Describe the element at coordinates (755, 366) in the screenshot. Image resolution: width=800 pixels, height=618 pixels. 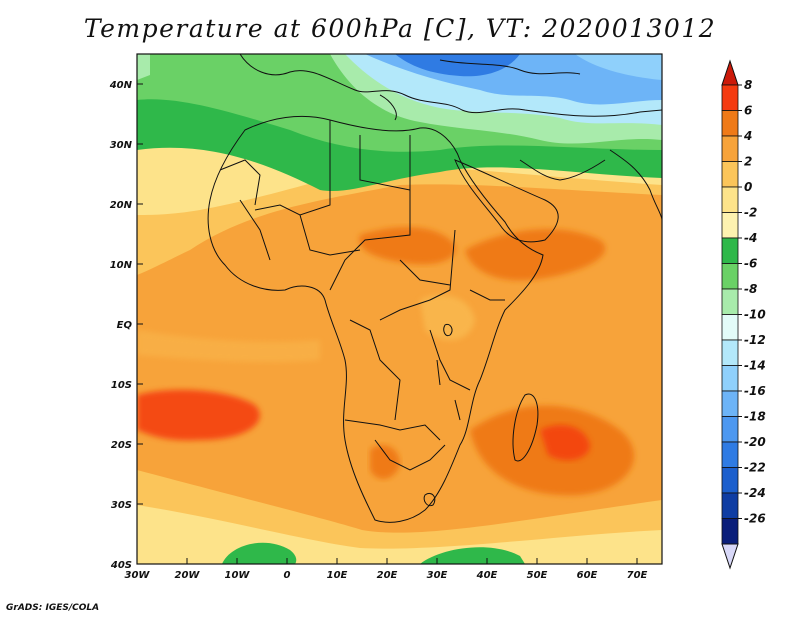
I see `colorbar-level-label: -14` at that location.